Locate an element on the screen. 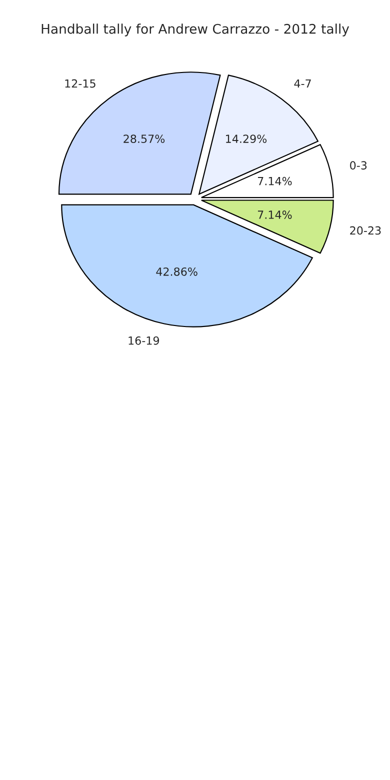 The width and height of the screenshot is (390, 780). slice-label: 16-19 is located at coordinates (144, 340).